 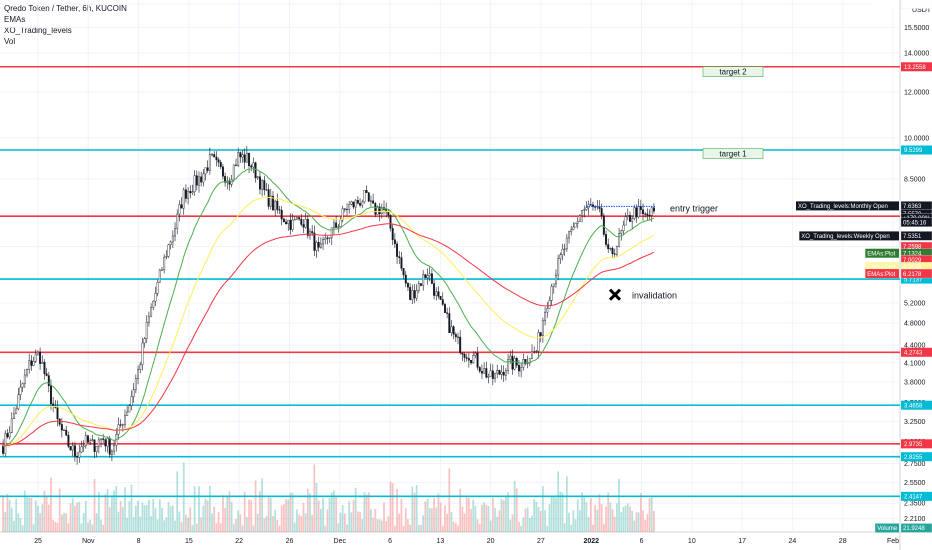 What do you see at coordinates (88, 541) in the screenshot?
I see `x-tick-label: Nov` at bounding box center [88, 541].